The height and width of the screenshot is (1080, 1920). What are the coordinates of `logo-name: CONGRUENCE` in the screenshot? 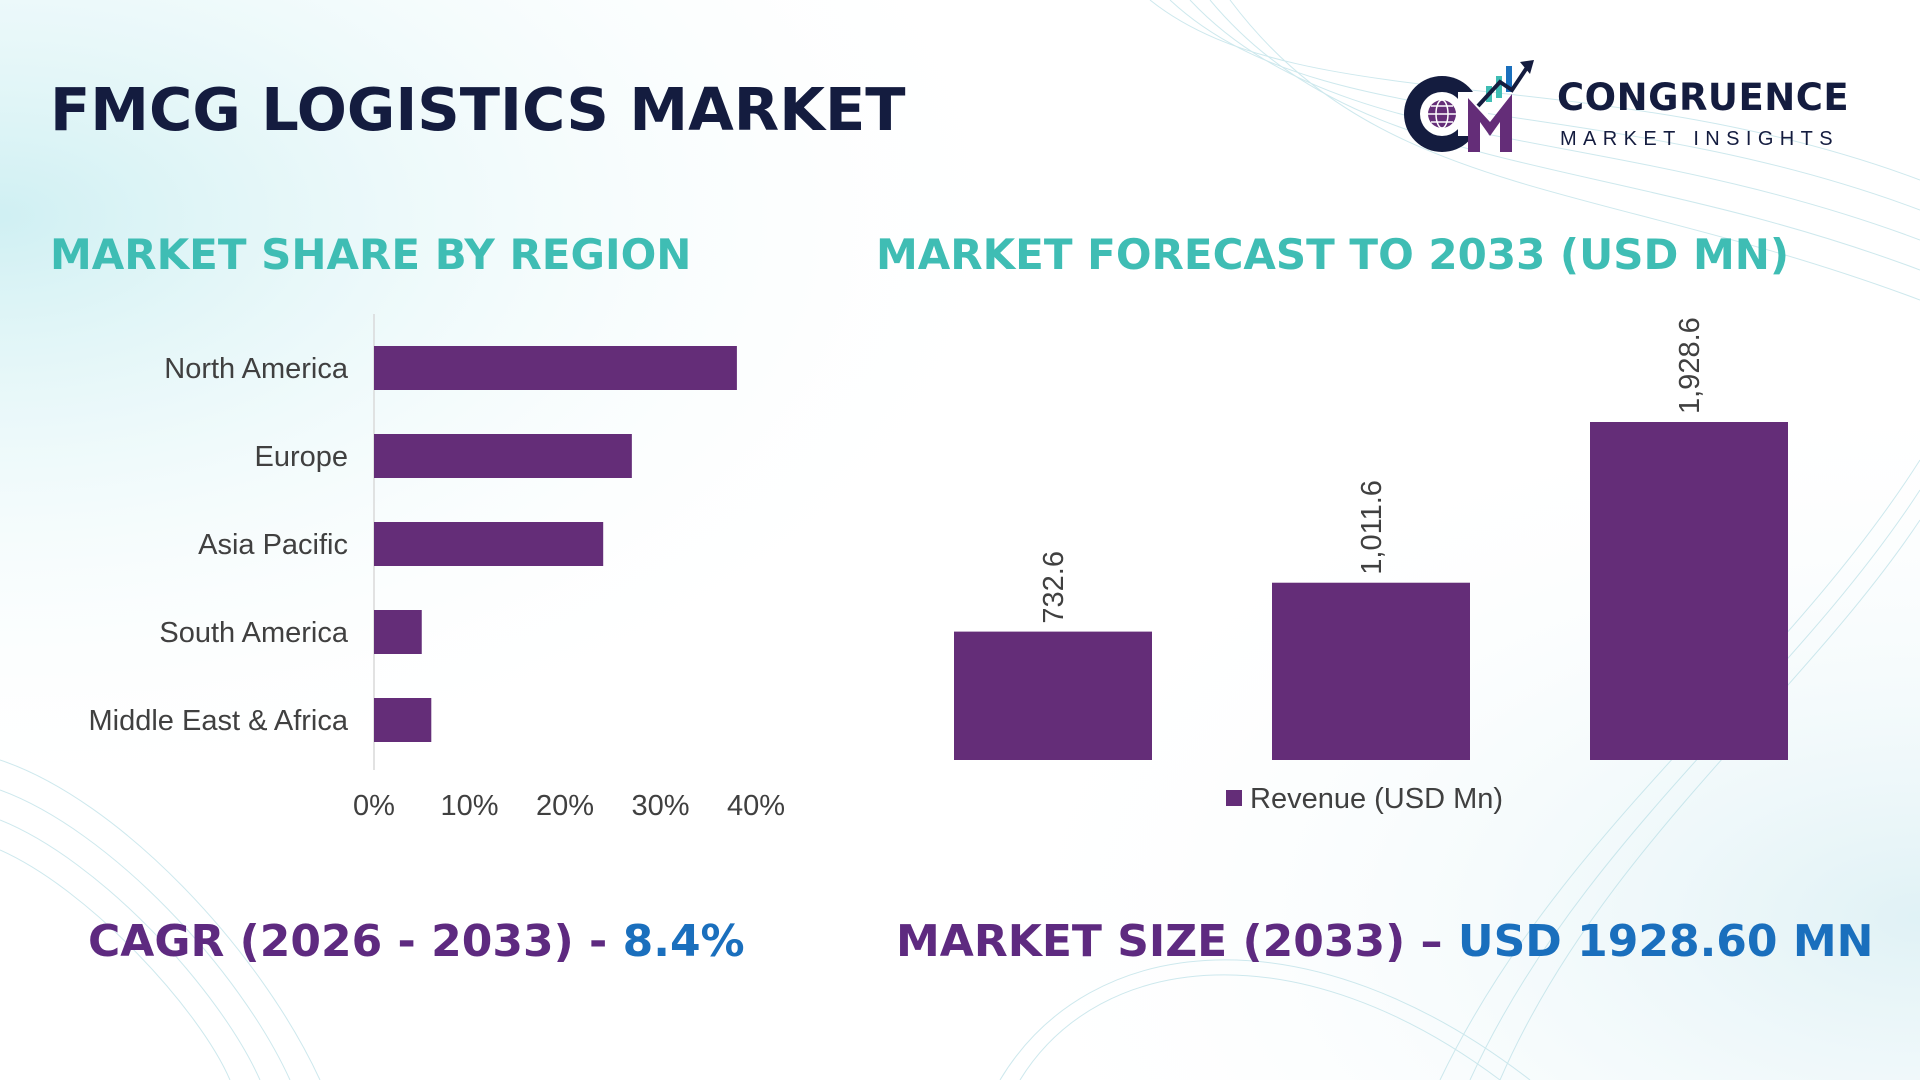 It's located at (1703, 97).